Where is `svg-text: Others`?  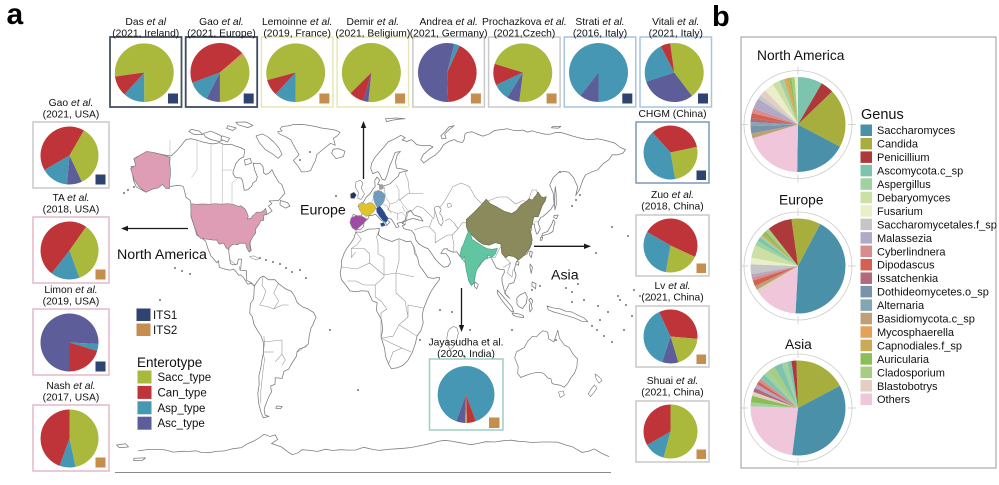 svg-text: Others is located at coordinates (894, 400).